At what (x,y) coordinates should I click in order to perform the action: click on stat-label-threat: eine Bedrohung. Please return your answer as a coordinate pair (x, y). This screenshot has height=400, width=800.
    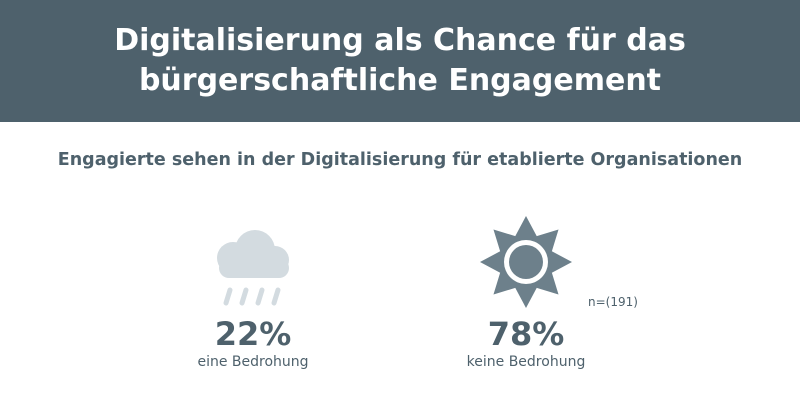
    Looking at the image, I should click on (253, 362).